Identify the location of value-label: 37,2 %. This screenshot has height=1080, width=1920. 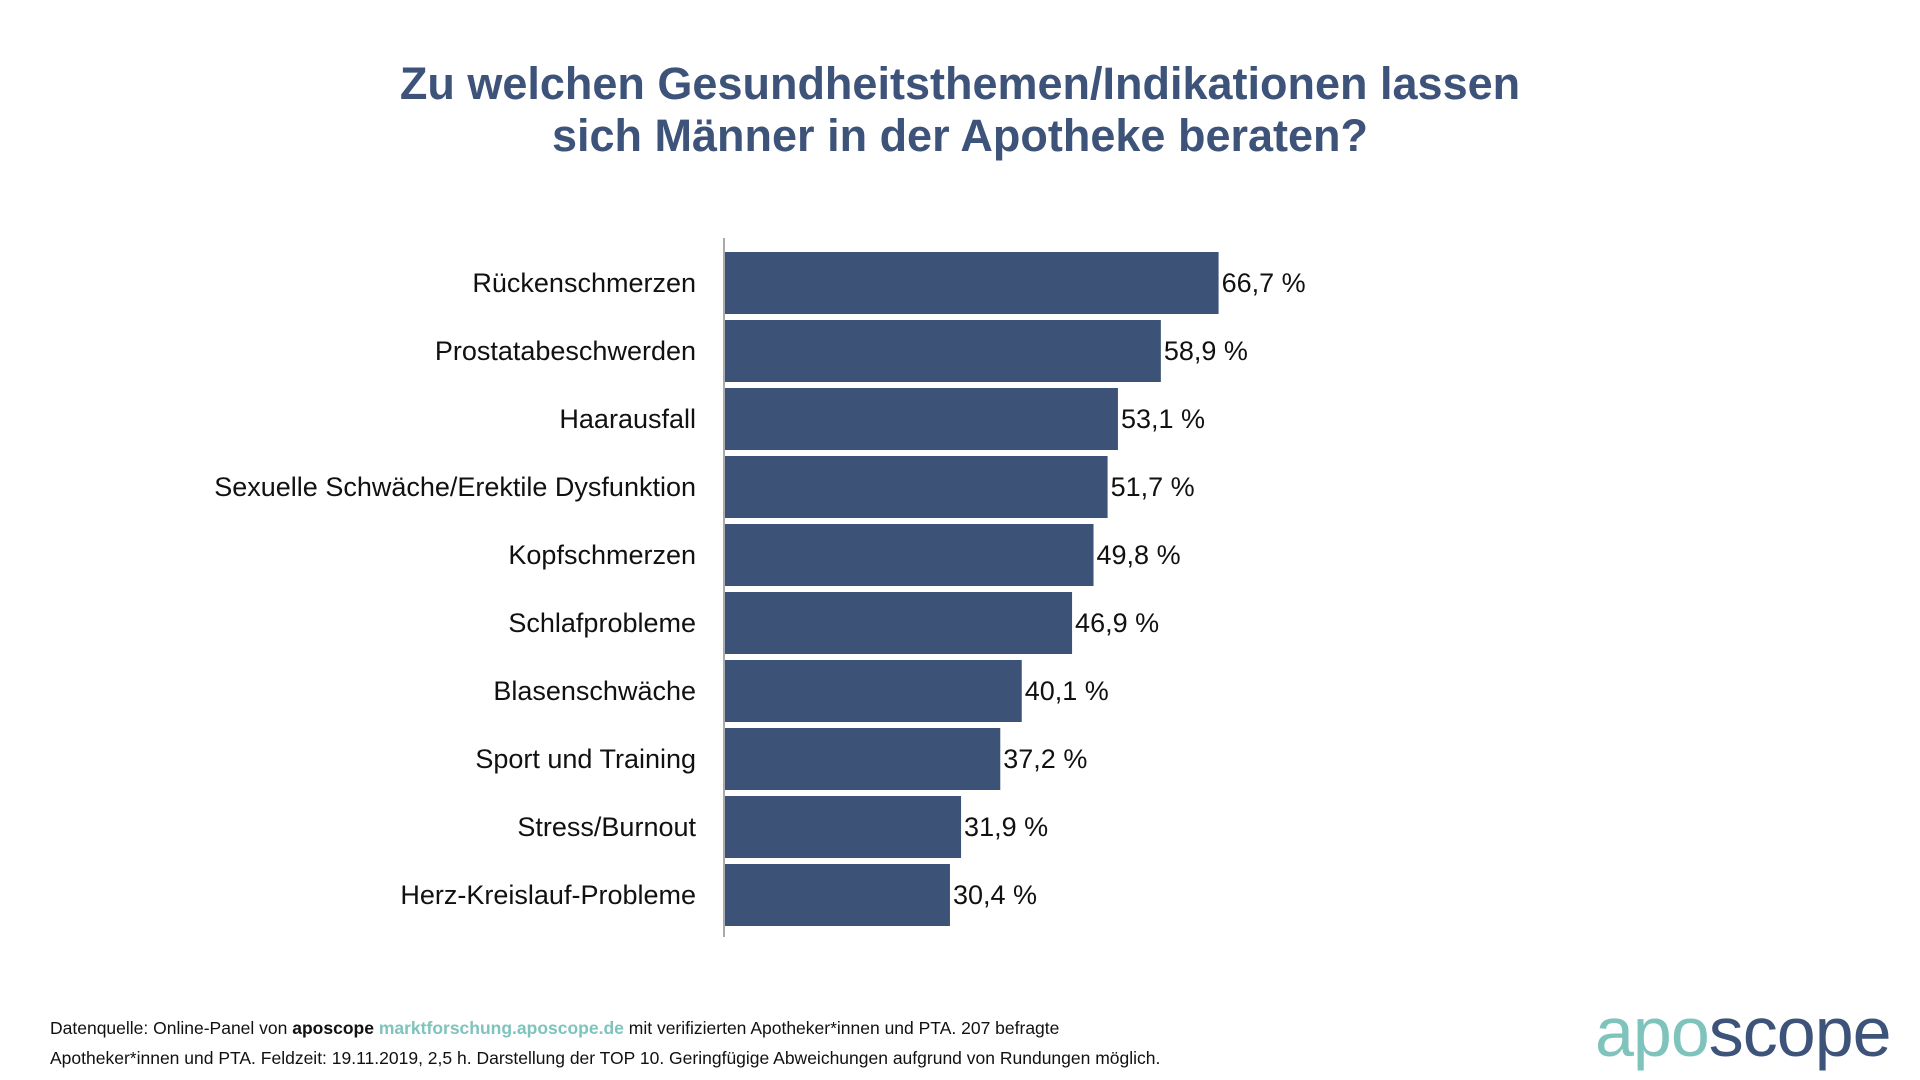
(1045, 759).